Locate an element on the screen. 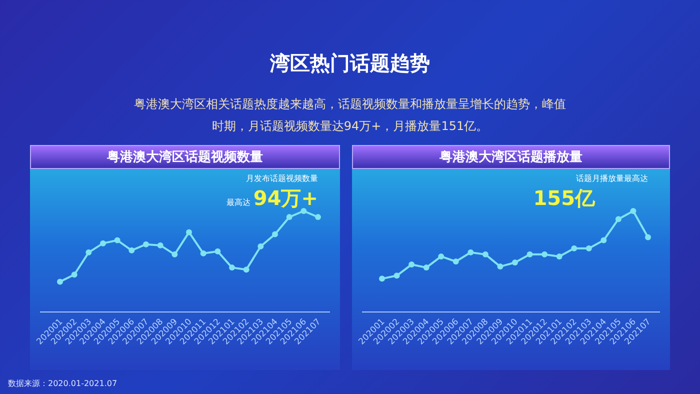 This screenshot has width=700, height=394. text: 最高达 is located at coordinates (238, 202).